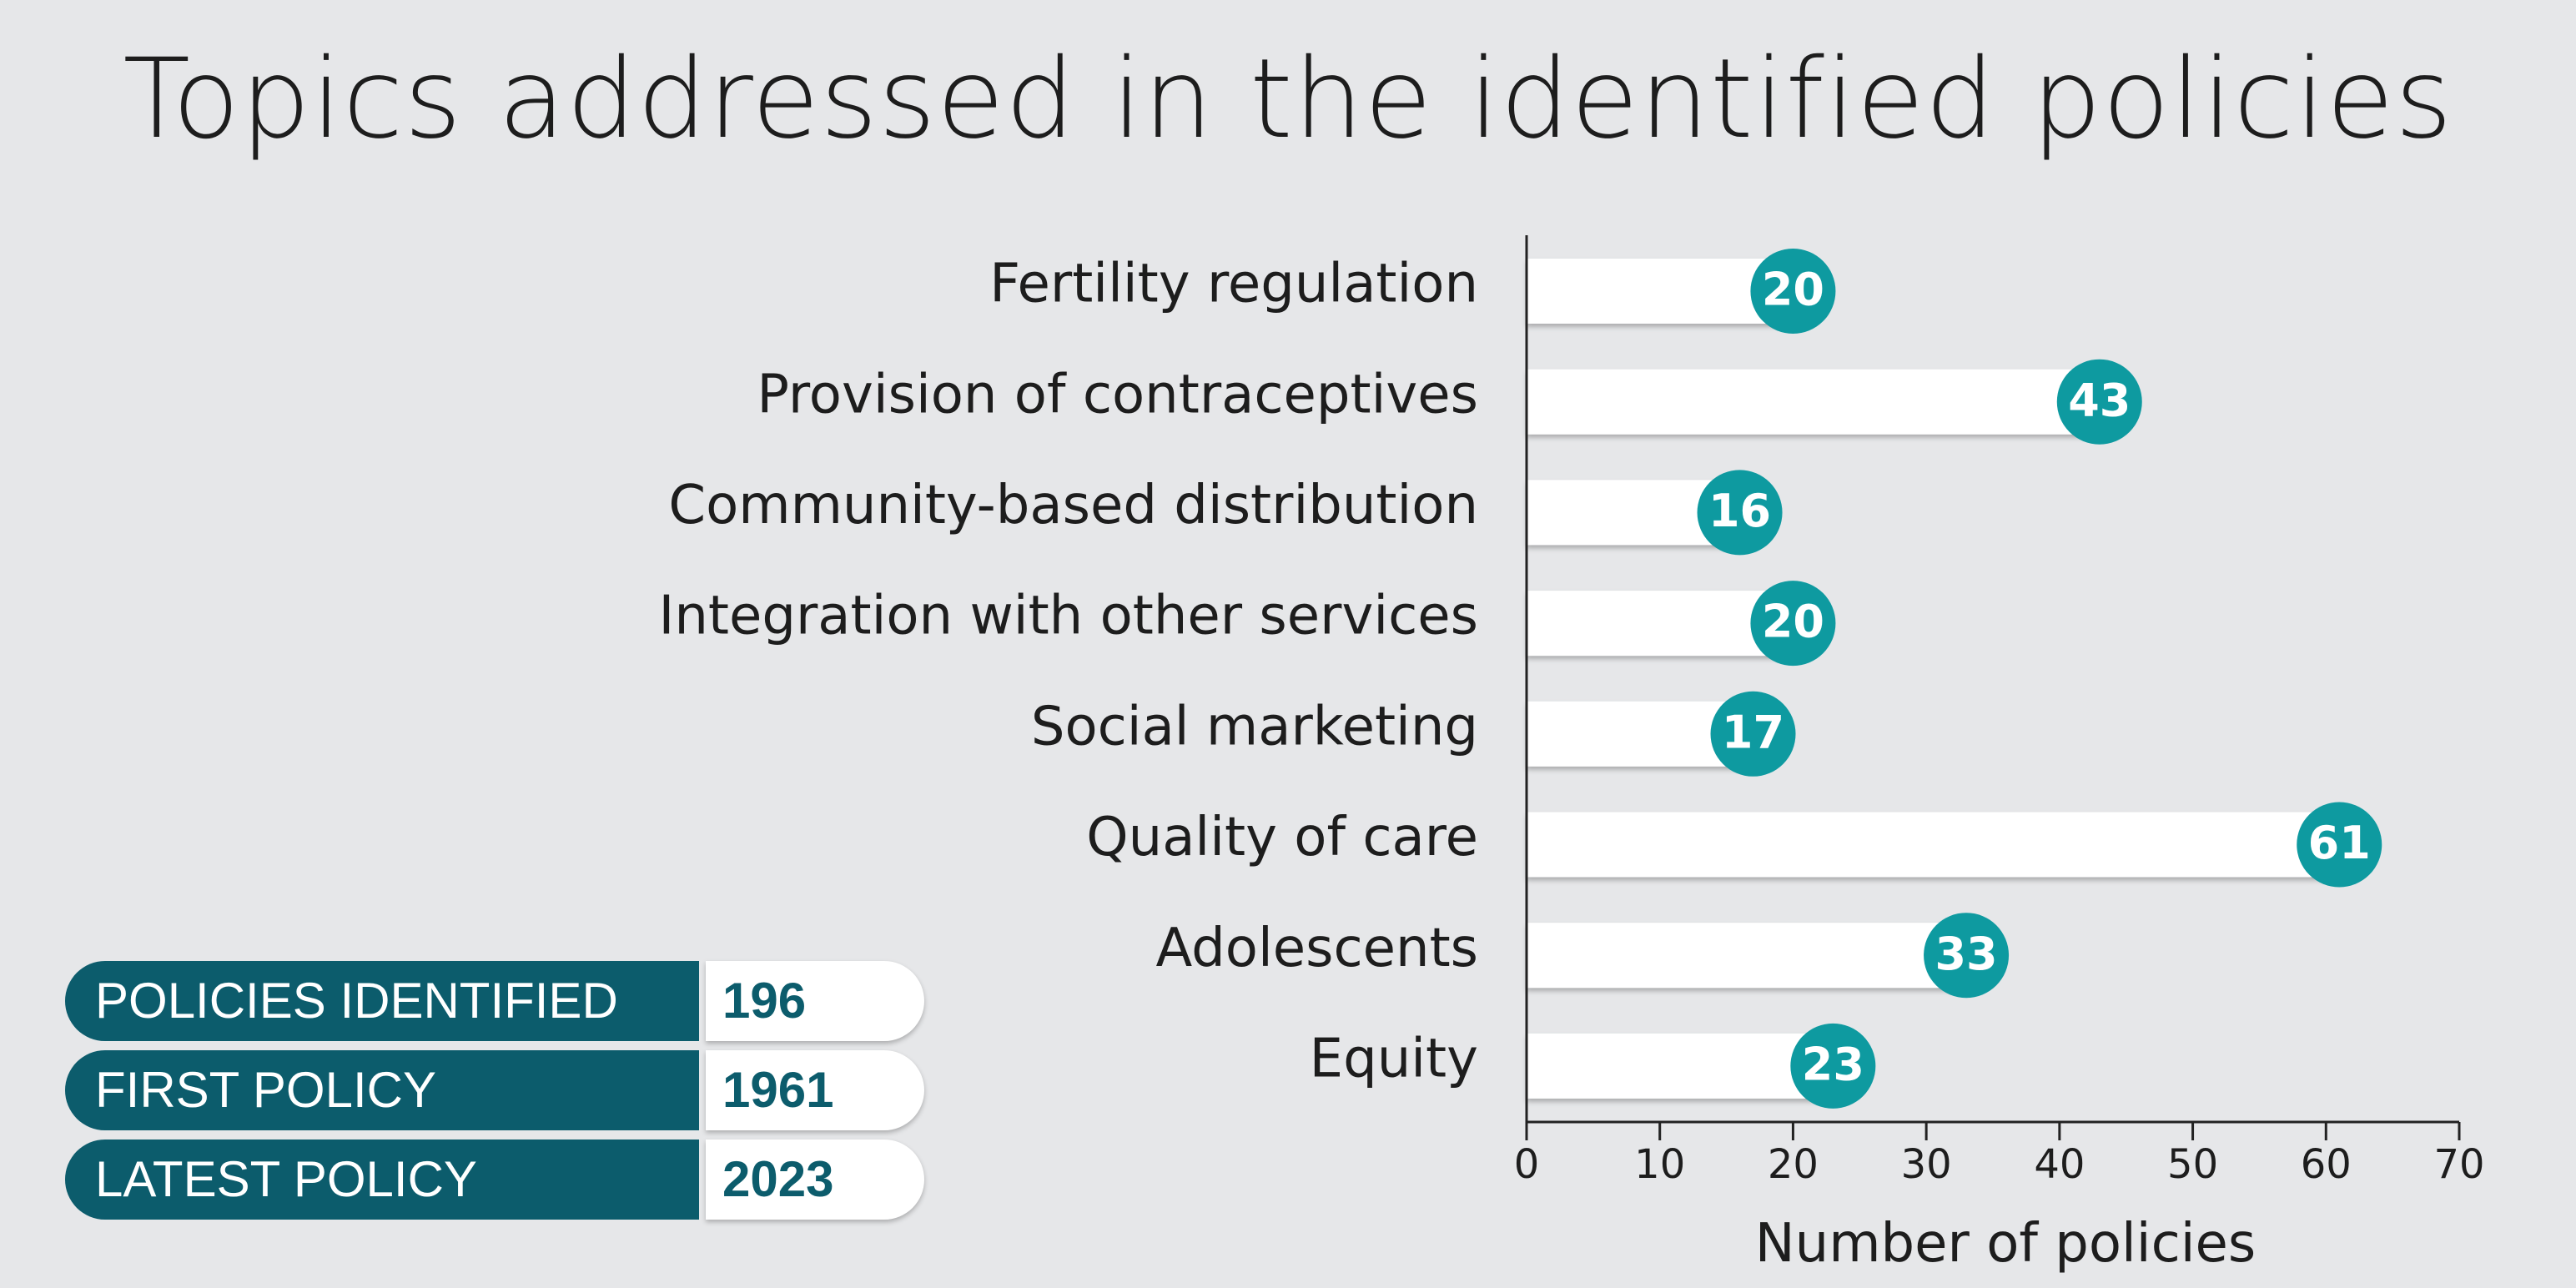 Image resolution: width=2576 pixels, height=1288 pixels. I want to click on bar-row: Social marketing 17, so click(1413, 734).